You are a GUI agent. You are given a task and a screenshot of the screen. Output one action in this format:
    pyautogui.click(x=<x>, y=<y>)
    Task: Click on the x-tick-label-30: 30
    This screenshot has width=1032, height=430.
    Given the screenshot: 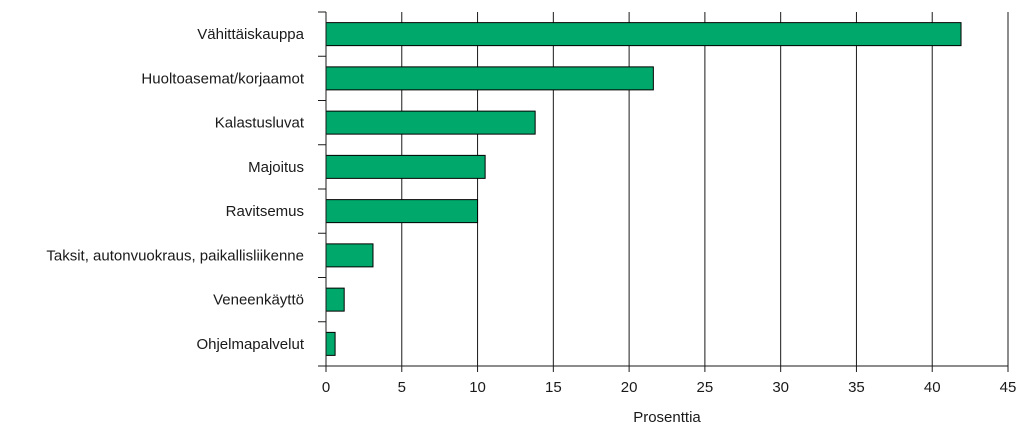 What is the action you would take?
    pyautogui.click(x=780, y=387)
    